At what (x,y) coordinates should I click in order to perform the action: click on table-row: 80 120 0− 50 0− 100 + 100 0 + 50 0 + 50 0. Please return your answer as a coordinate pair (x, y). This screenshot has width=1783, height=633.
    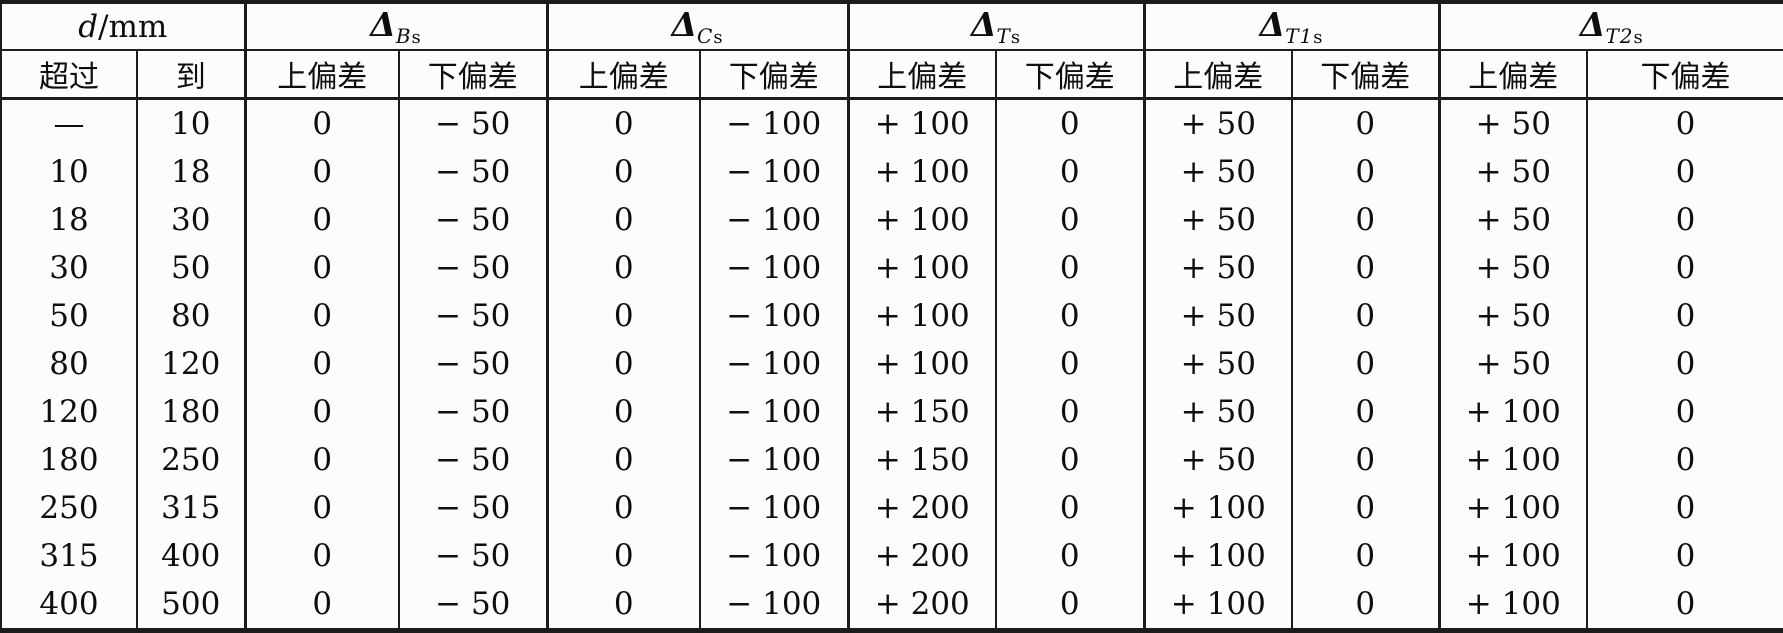
    Looking at the image, I should click on (892, 364).